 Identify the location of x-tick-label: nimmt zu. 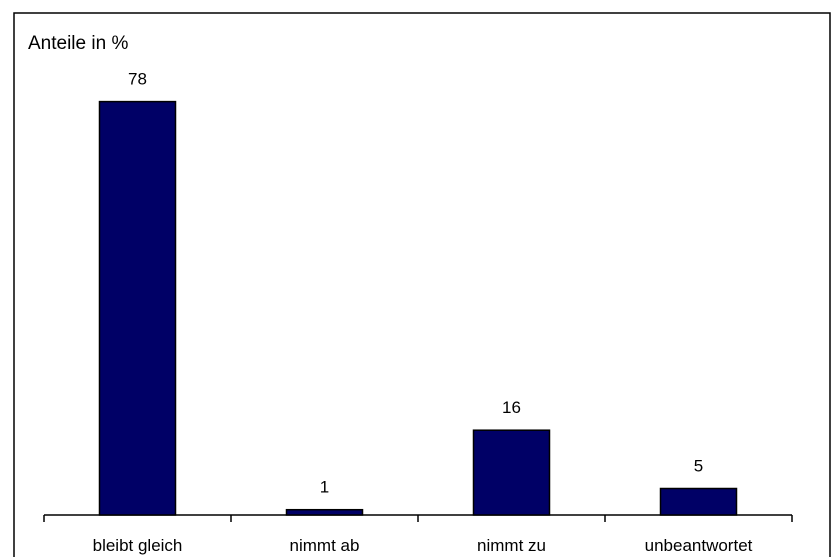
(511, 545).